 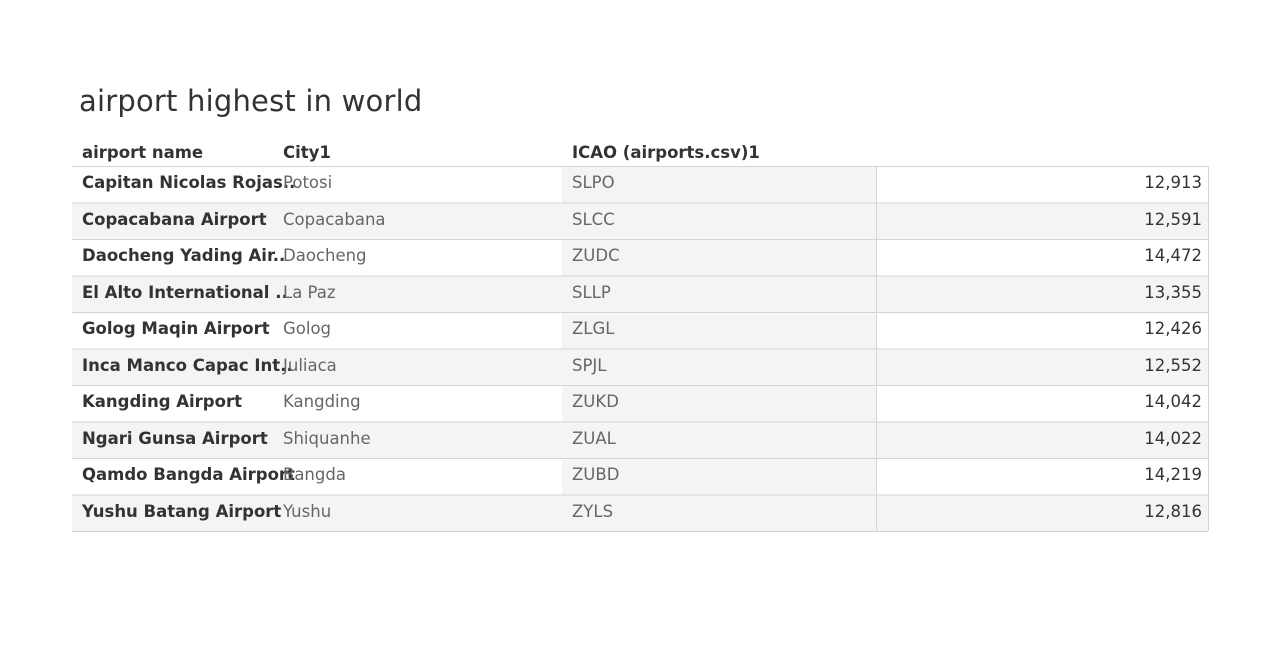 I want to click on city-cell: Potosi, so click(x=308, y=183).